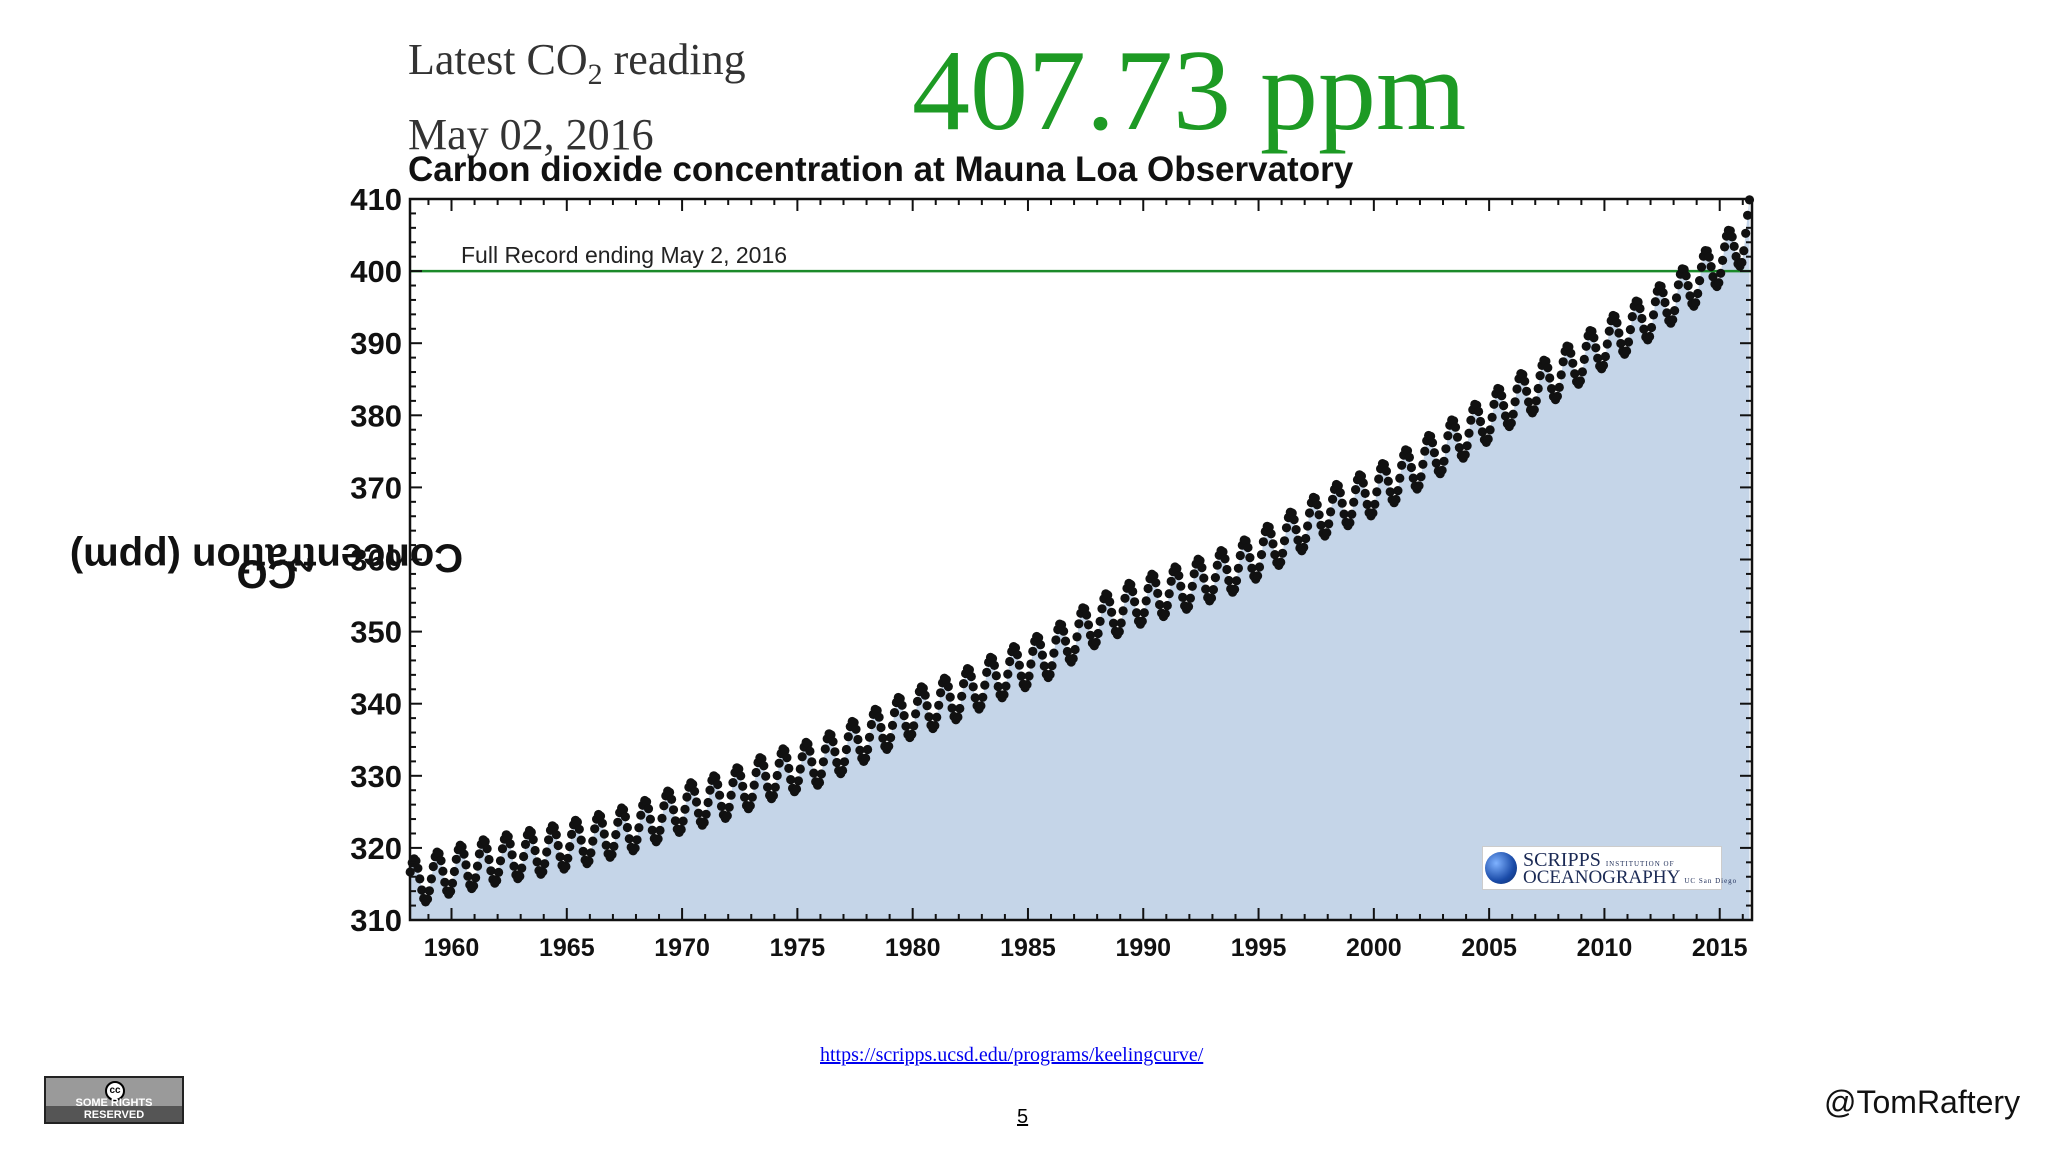 This screenshot has width=2048, height=1152. What do you see at coordinates (567, 948) in the screenshot?
I see `x-tick-label: 1965` at bounding box center [567, 948].